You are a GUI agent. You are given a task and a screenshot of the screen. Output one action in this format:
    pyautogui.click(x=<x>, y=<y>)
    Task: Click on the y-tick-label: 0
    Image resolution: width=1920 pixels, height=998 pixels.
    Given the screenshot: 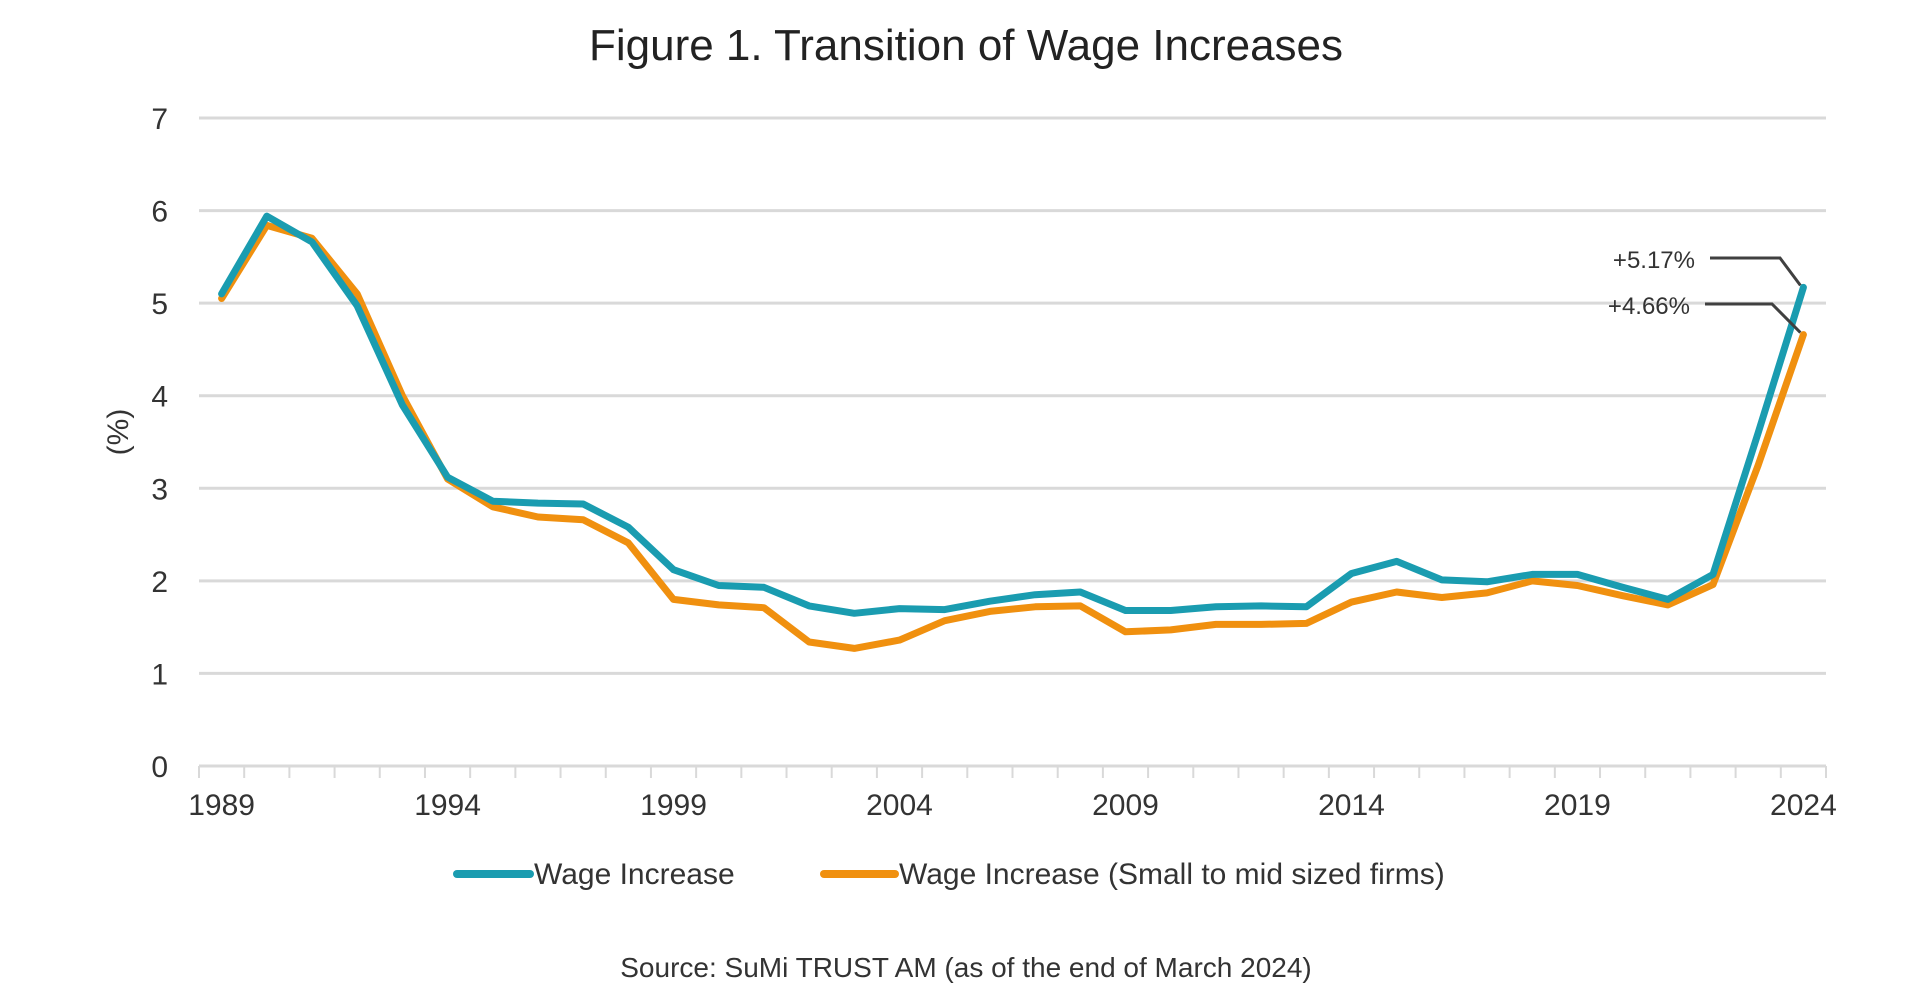 What is the action you would take?
    pyautogui.click(x=159, y=767)
    